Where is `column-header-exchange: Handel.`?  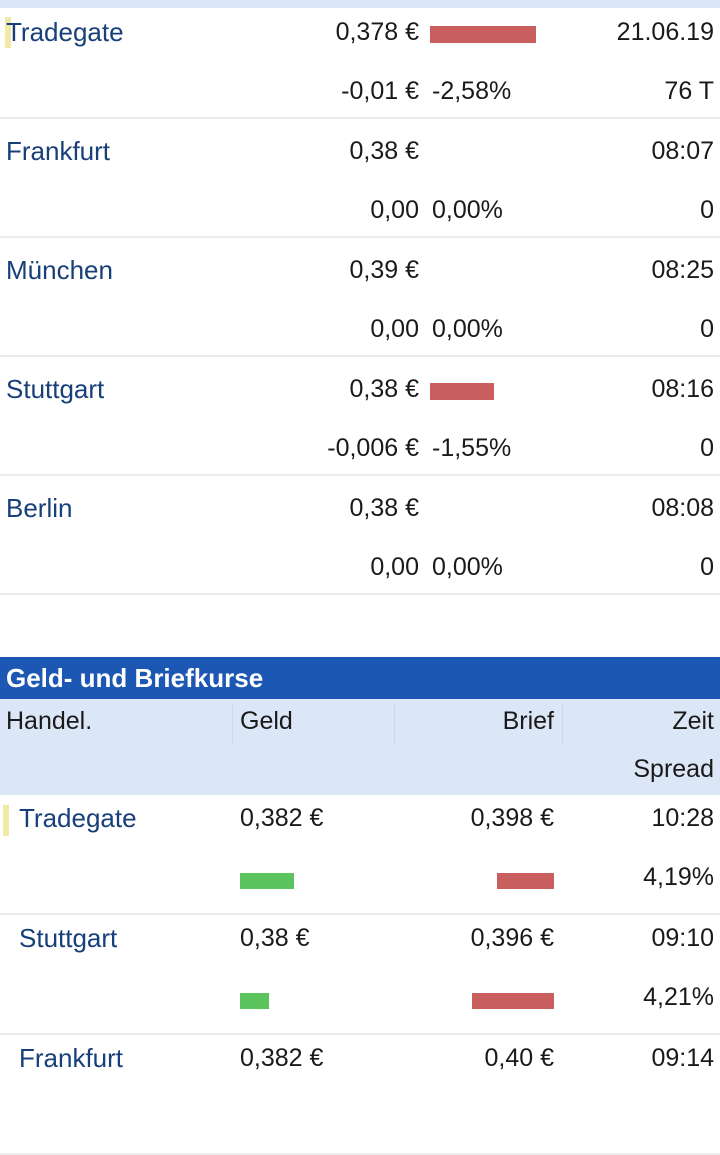
column-header-exchange: Handel. is located at coordinates (49, 721).